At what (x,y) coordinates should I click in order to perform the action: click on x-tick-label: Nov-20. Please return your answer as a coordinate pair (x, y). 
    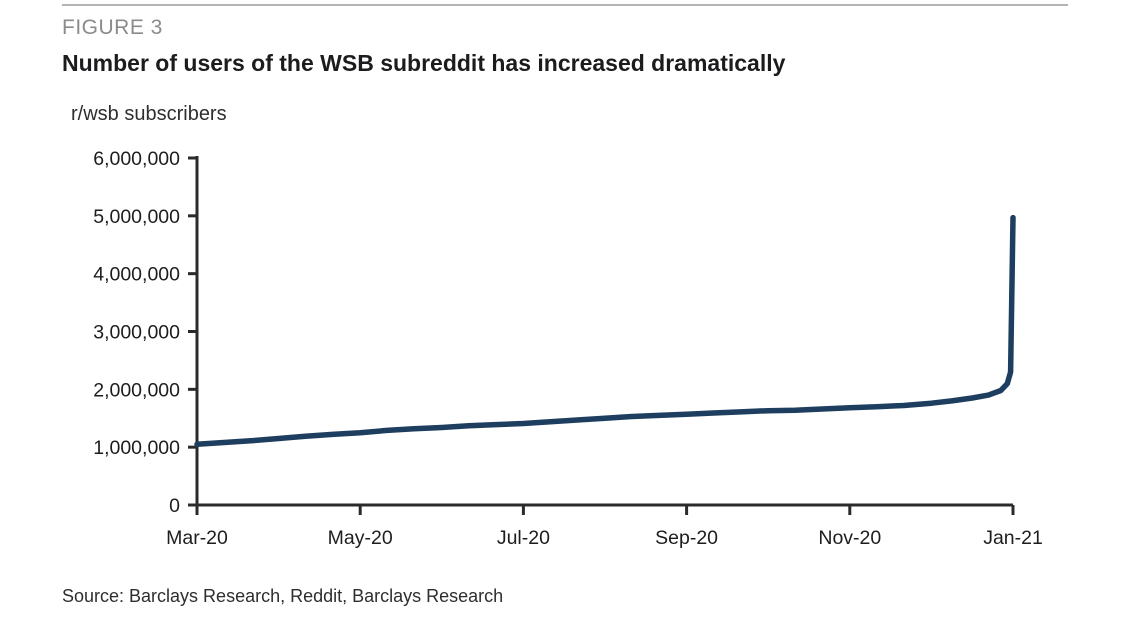
    Looking at the image, I should click on (849, 538).